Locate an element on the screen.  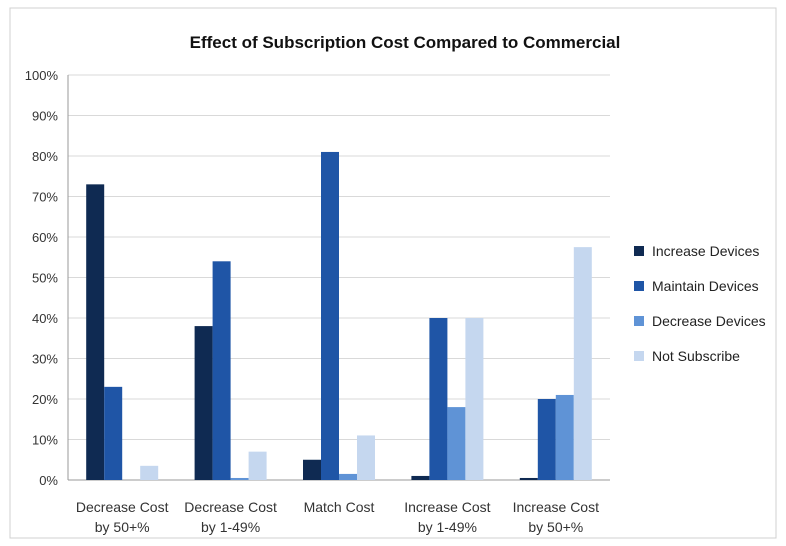
x-tick-label: Increase Cost by 1-49% is located at coordinates (447, 517).